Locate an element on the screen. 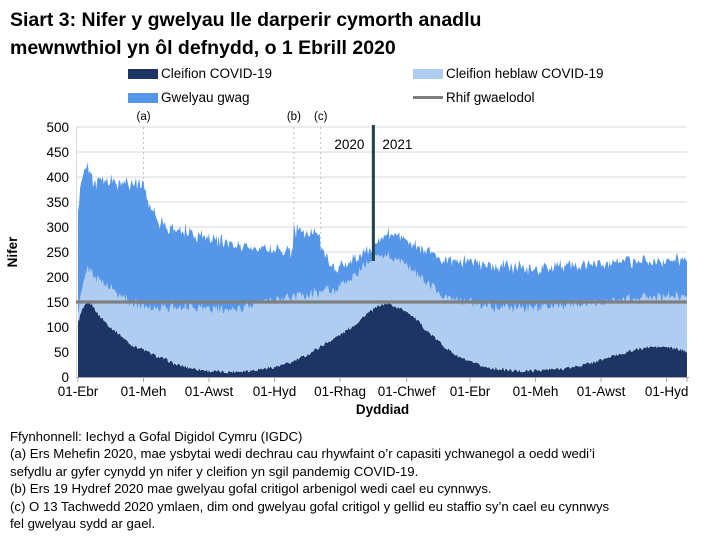 This screenshot has height=557, width=707. x-tick-label: 01-Rhag is located at coordinates (340, 391).